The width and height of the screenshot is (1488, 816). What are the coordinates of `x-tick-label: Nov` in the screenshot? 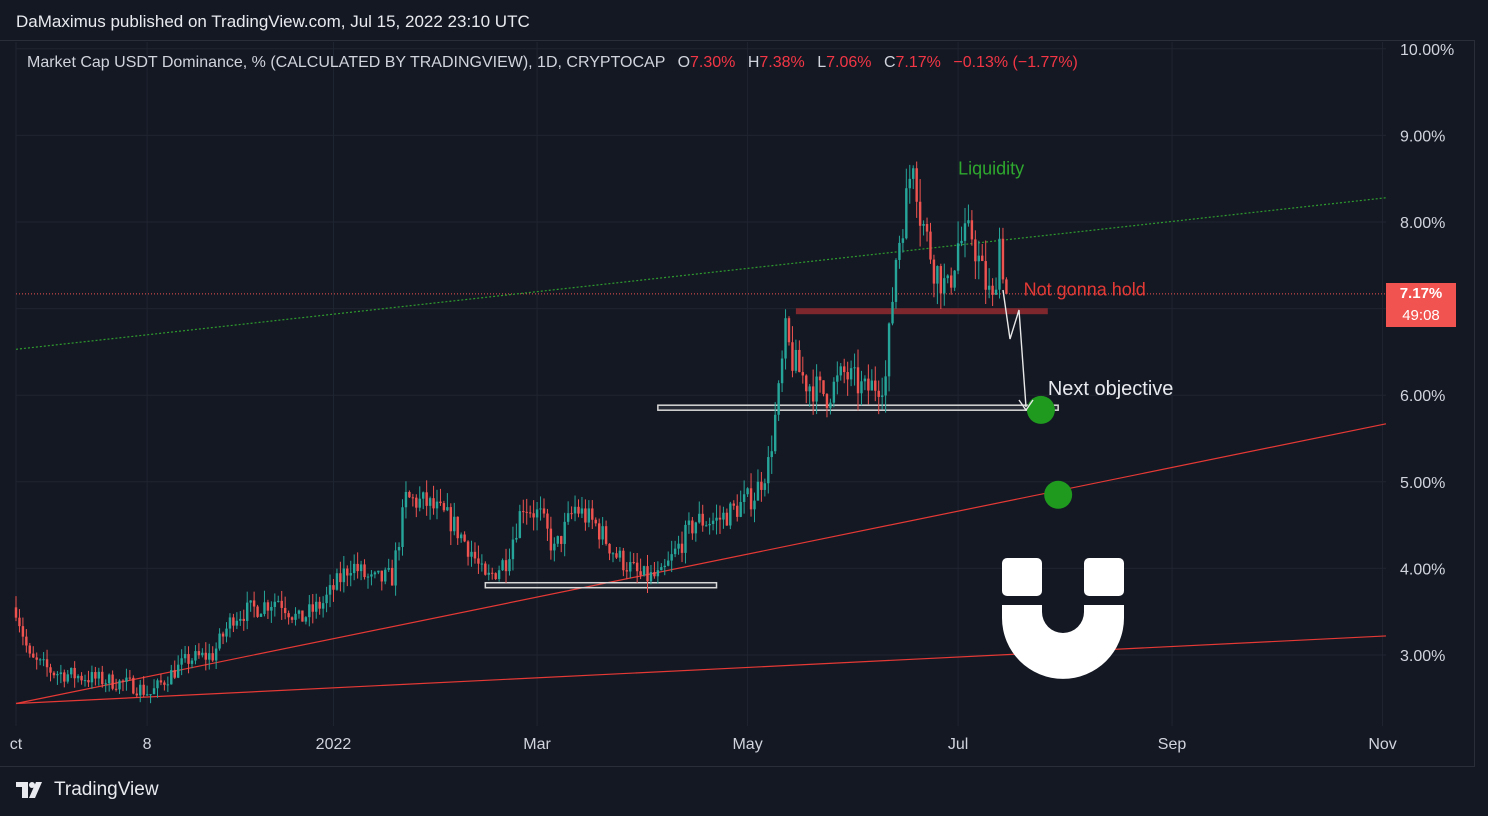 It's located at (1382, 744).